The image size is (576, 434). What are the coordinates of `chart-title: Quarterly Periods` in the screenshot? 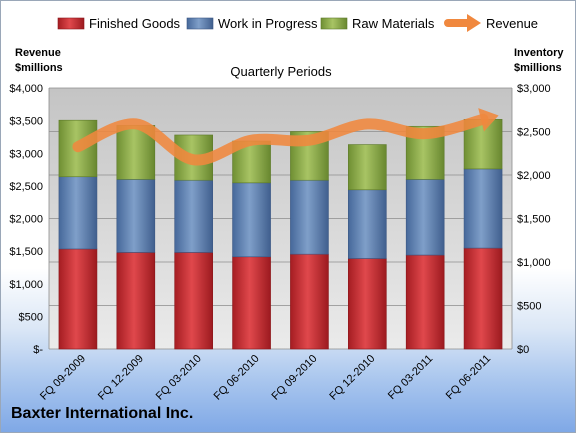 It's located at (281, 71).